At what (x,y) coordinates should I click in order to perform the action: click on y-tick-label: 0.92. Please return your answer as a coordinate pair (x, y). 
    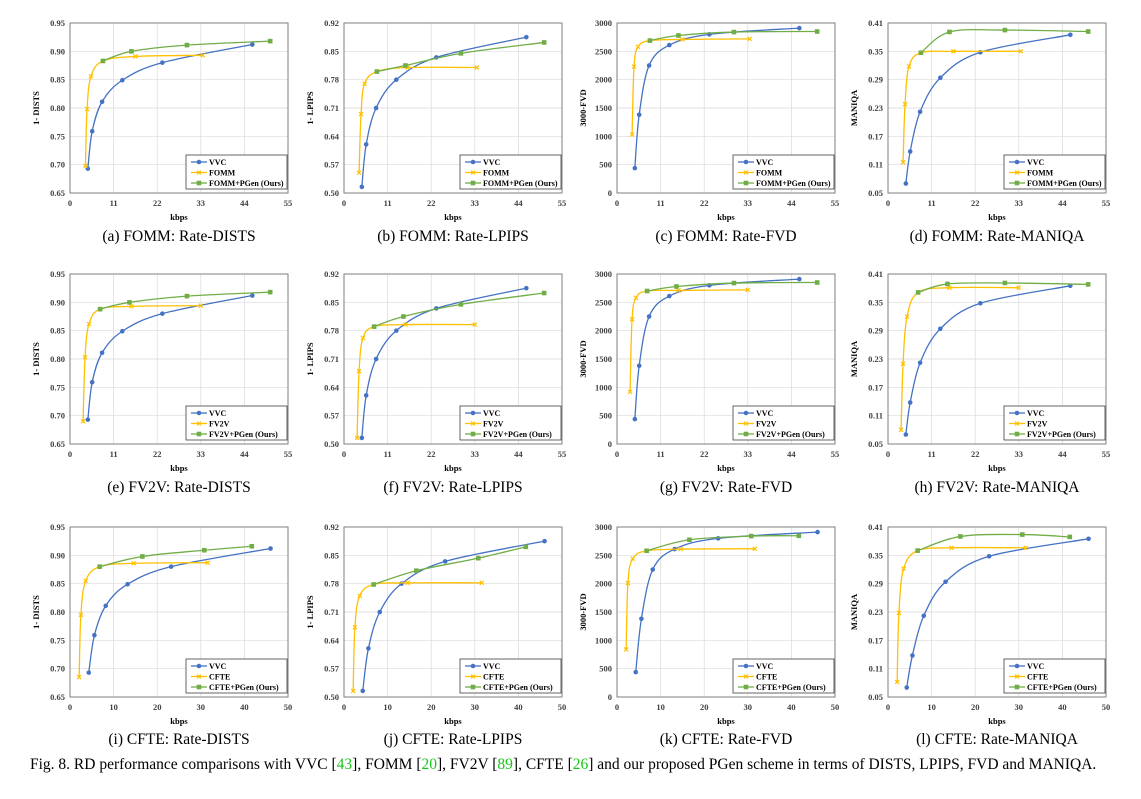
    Looking at the image, I should click on (331, 23).